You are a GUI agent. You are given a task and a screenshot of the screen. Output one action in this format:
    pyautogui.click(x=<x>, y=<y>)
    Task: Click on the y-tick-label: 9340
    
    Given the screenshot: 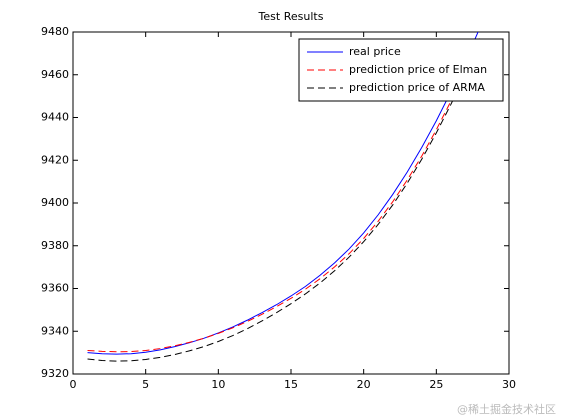 What is the action you would take?
    pyautogui.click(x=55, y=330)
    